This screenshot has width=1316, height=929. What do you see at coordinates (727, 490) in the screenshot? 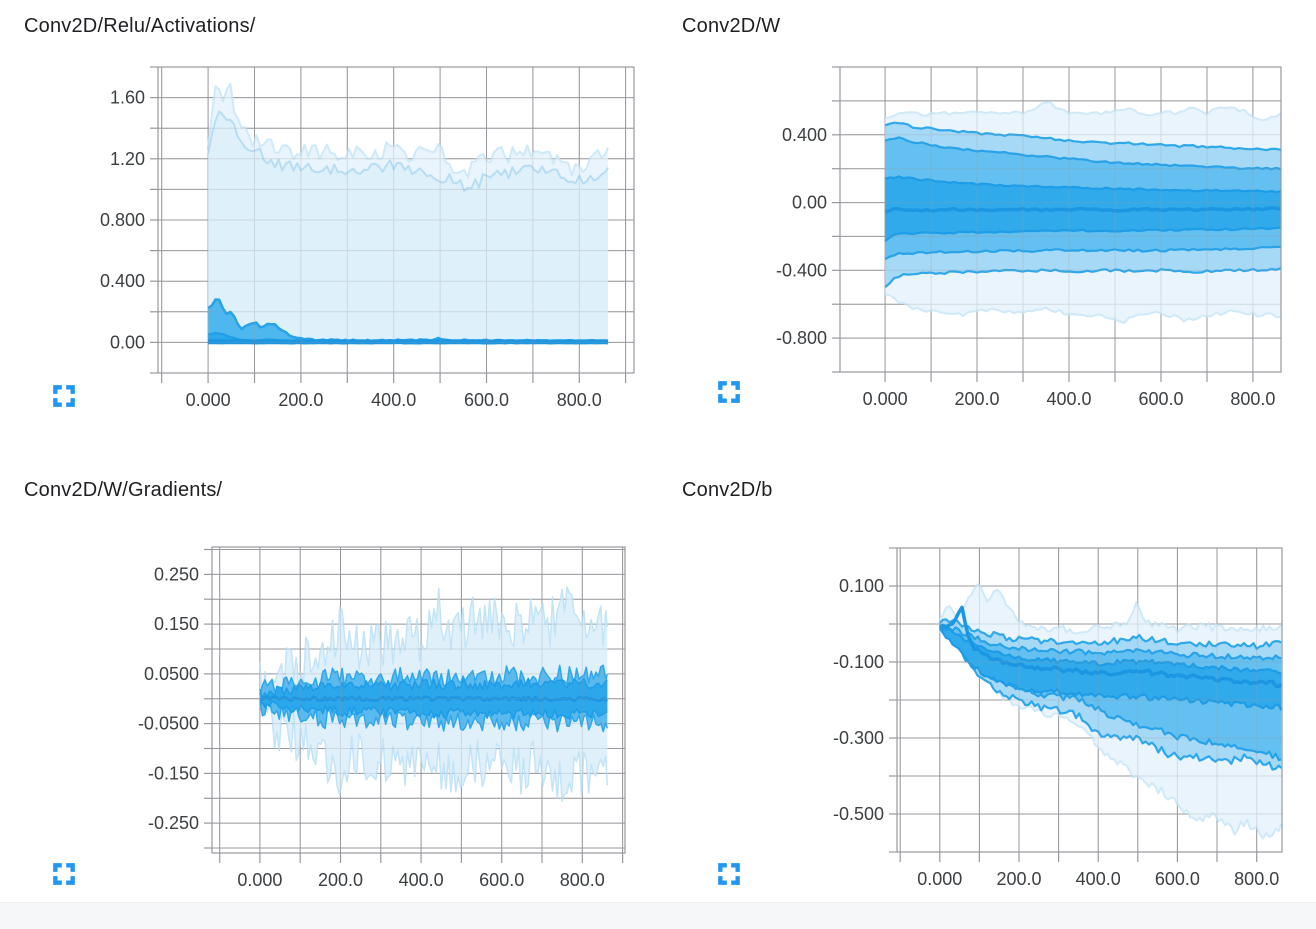
I see `chart-title: Conv2D/b` at bounding box center [727, 490].